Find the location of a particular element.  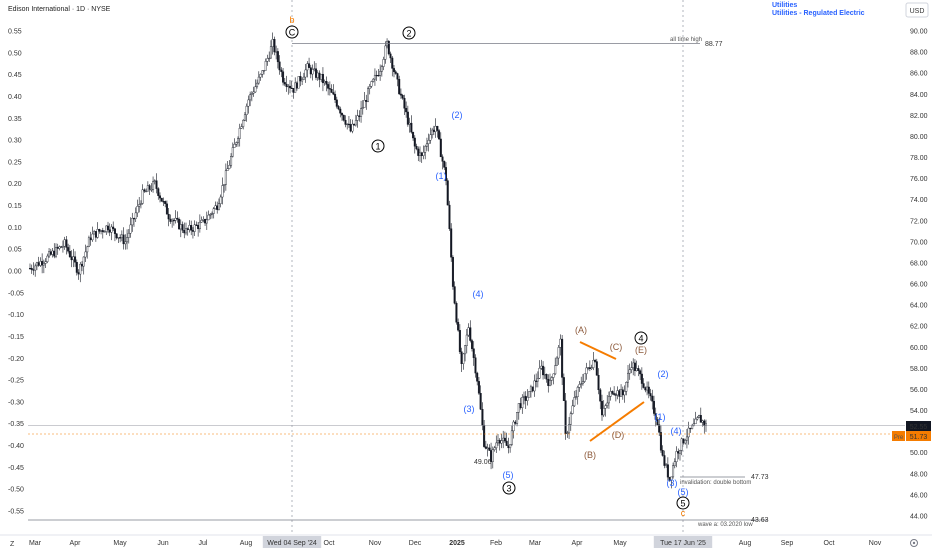

left-axis-tick: 0.20 is located at coordinates (15, 184).